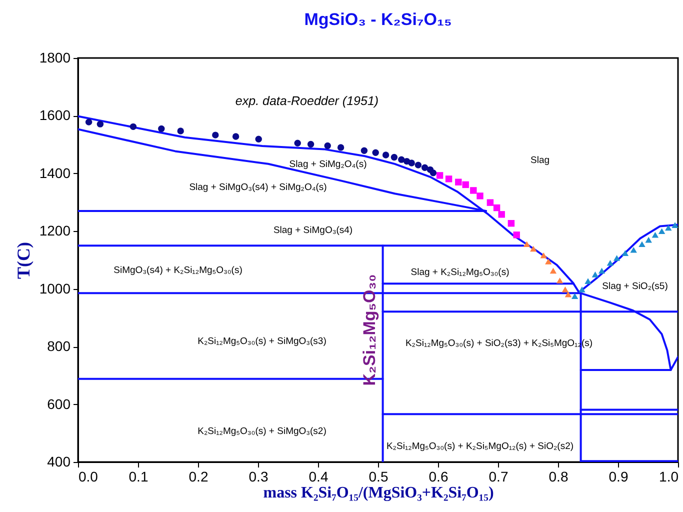 This screenshot has width=683, height=512. I want to click on annotation: Slag + K₂Si₁₂Mg₅O₃₀(s), so click(460, 272).